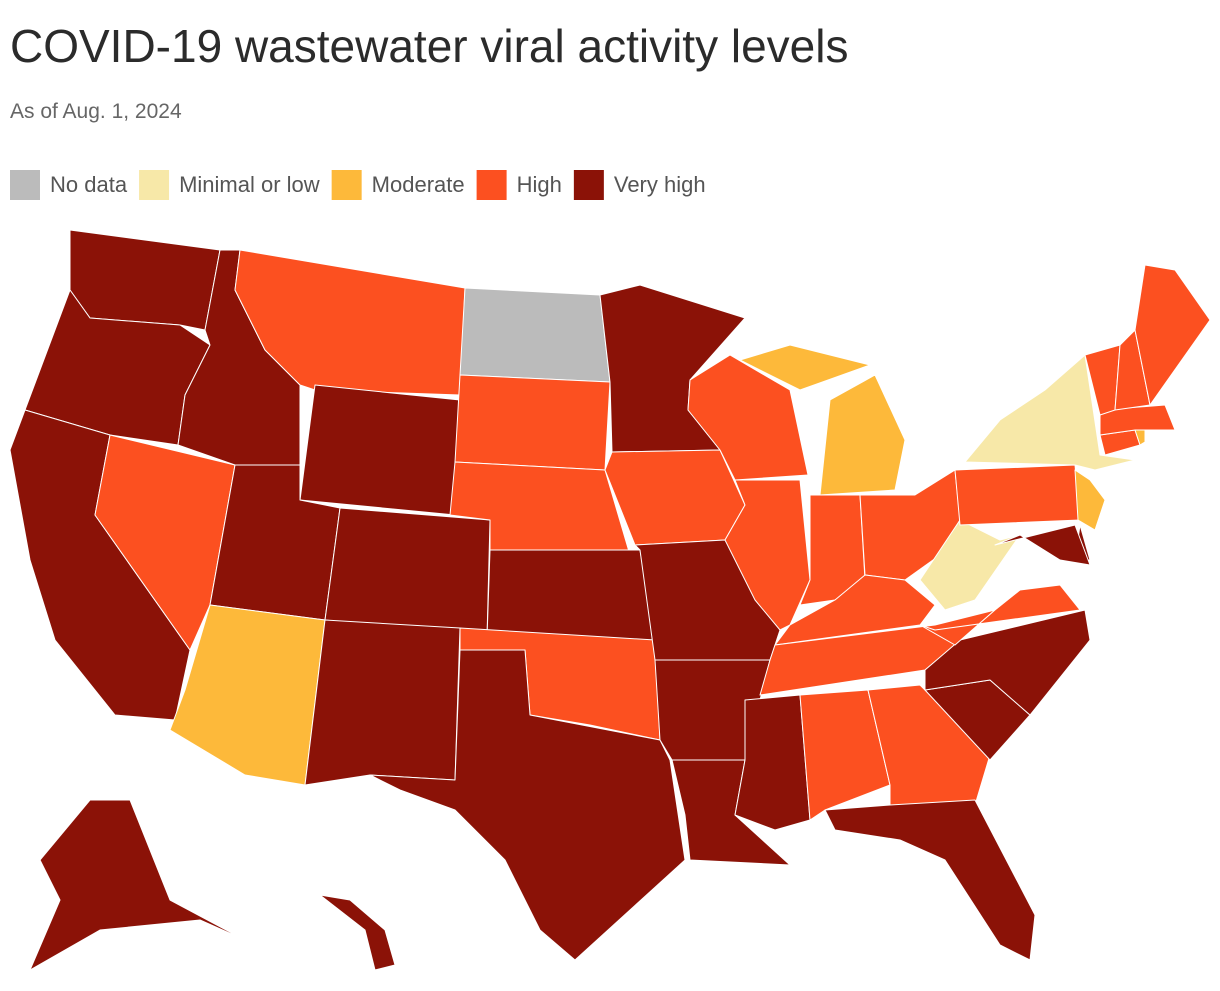  Describe the element at coordinates (249, 184) in the screenshot. I see `legend-label: Minimal or low` at that location.